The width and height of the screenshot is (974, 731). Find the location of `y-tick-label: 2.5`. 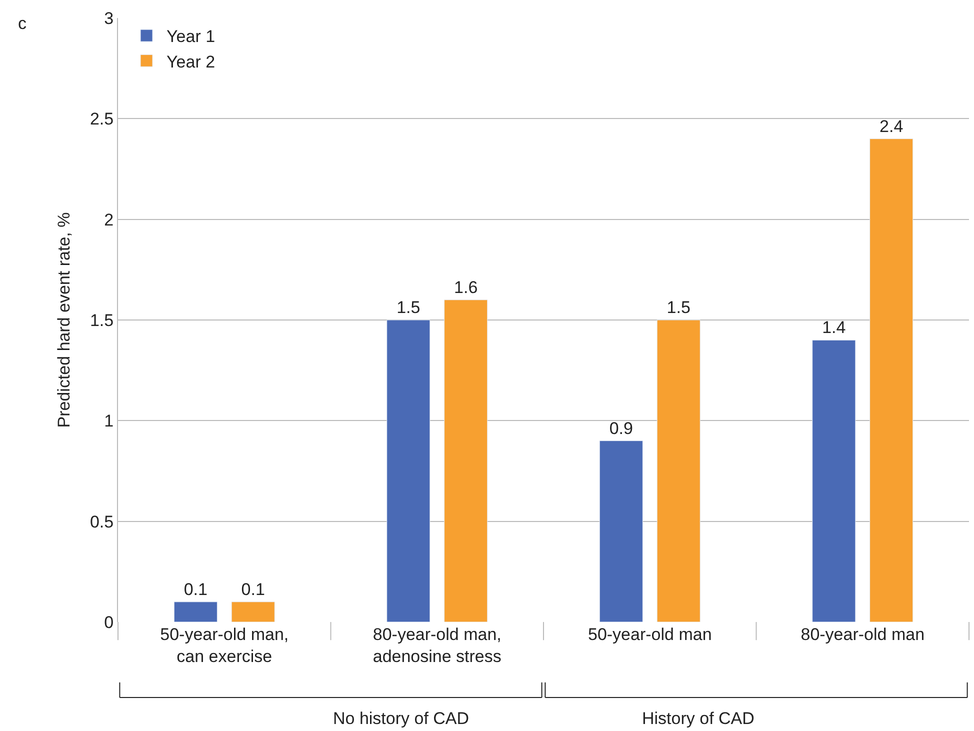

y-tick-label: 2.5 is located at coordinates (102, 119).